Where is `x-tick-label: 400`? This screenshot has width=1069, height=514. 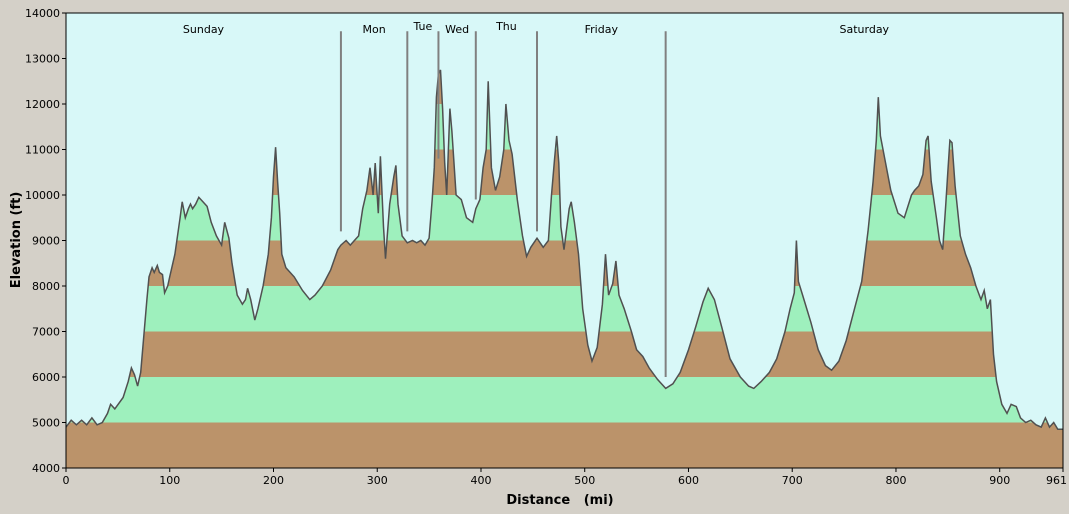 x-tick-label: 400 is located at coordinates (480, 480).